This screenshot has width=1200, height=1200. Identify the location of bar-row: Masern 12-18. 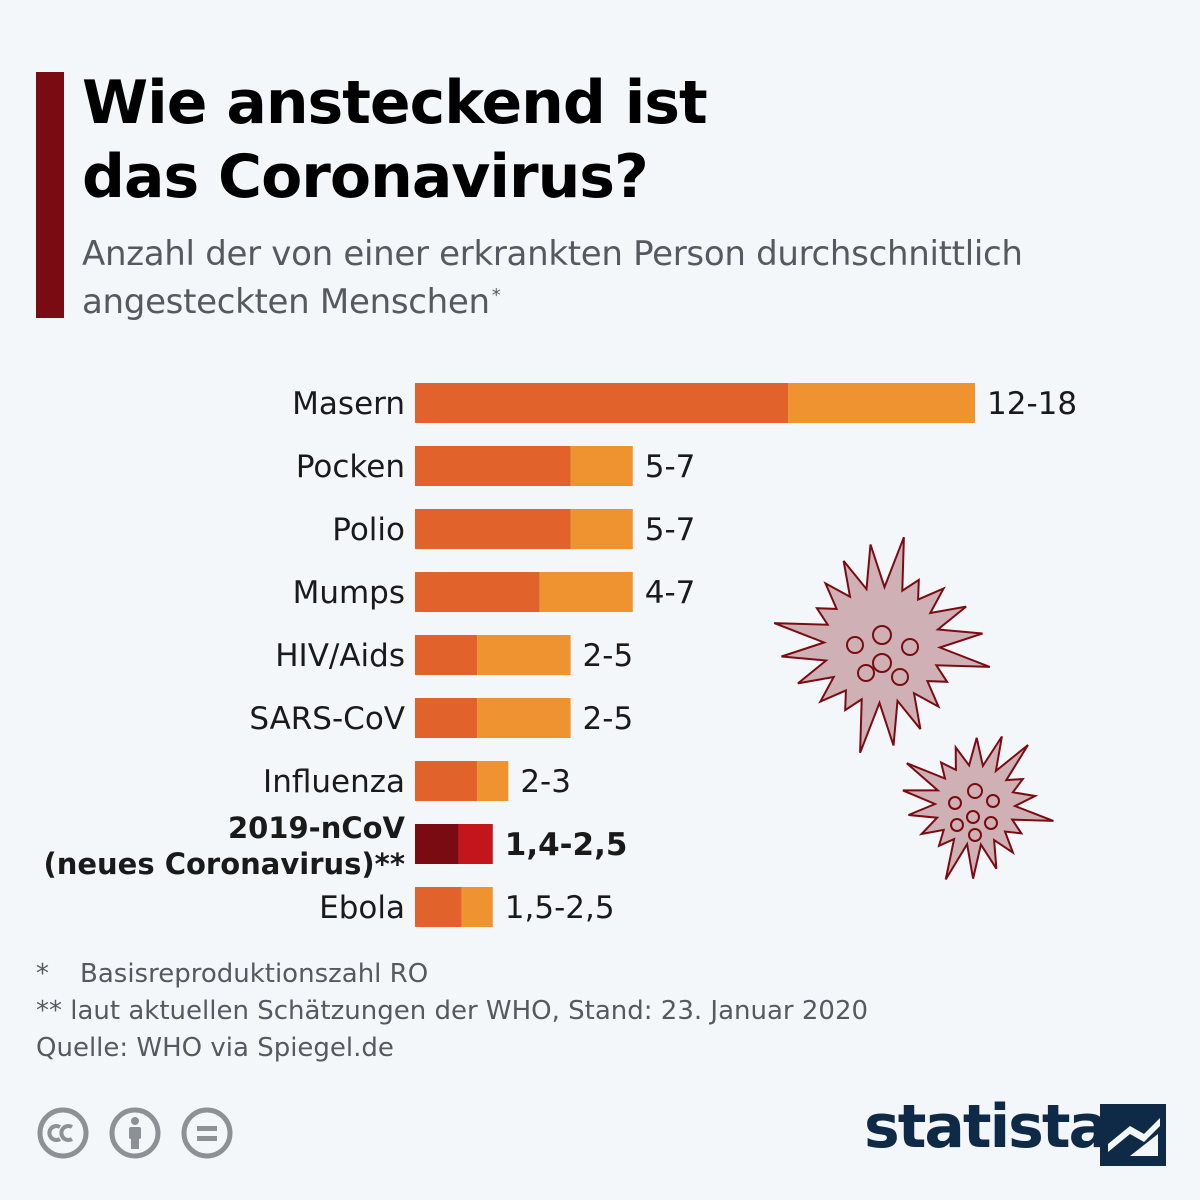
(684, 403).